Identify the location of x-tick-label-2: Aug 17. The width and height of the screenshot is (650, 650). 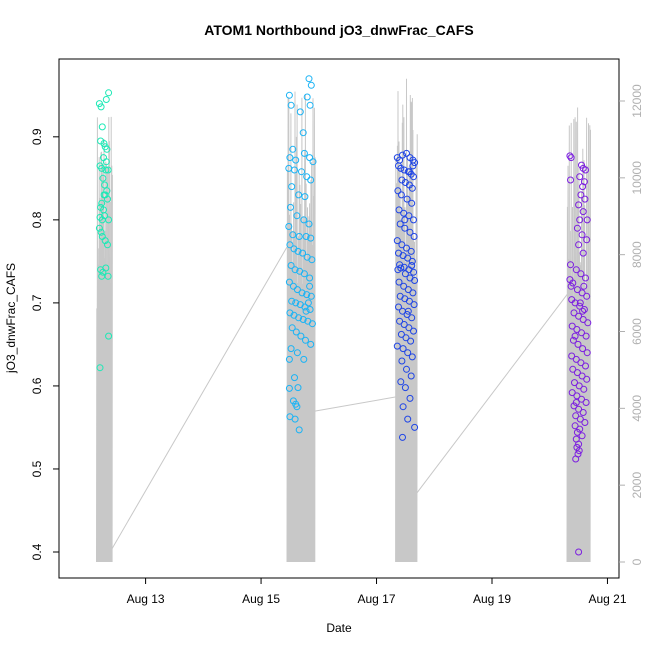
(376, 599).